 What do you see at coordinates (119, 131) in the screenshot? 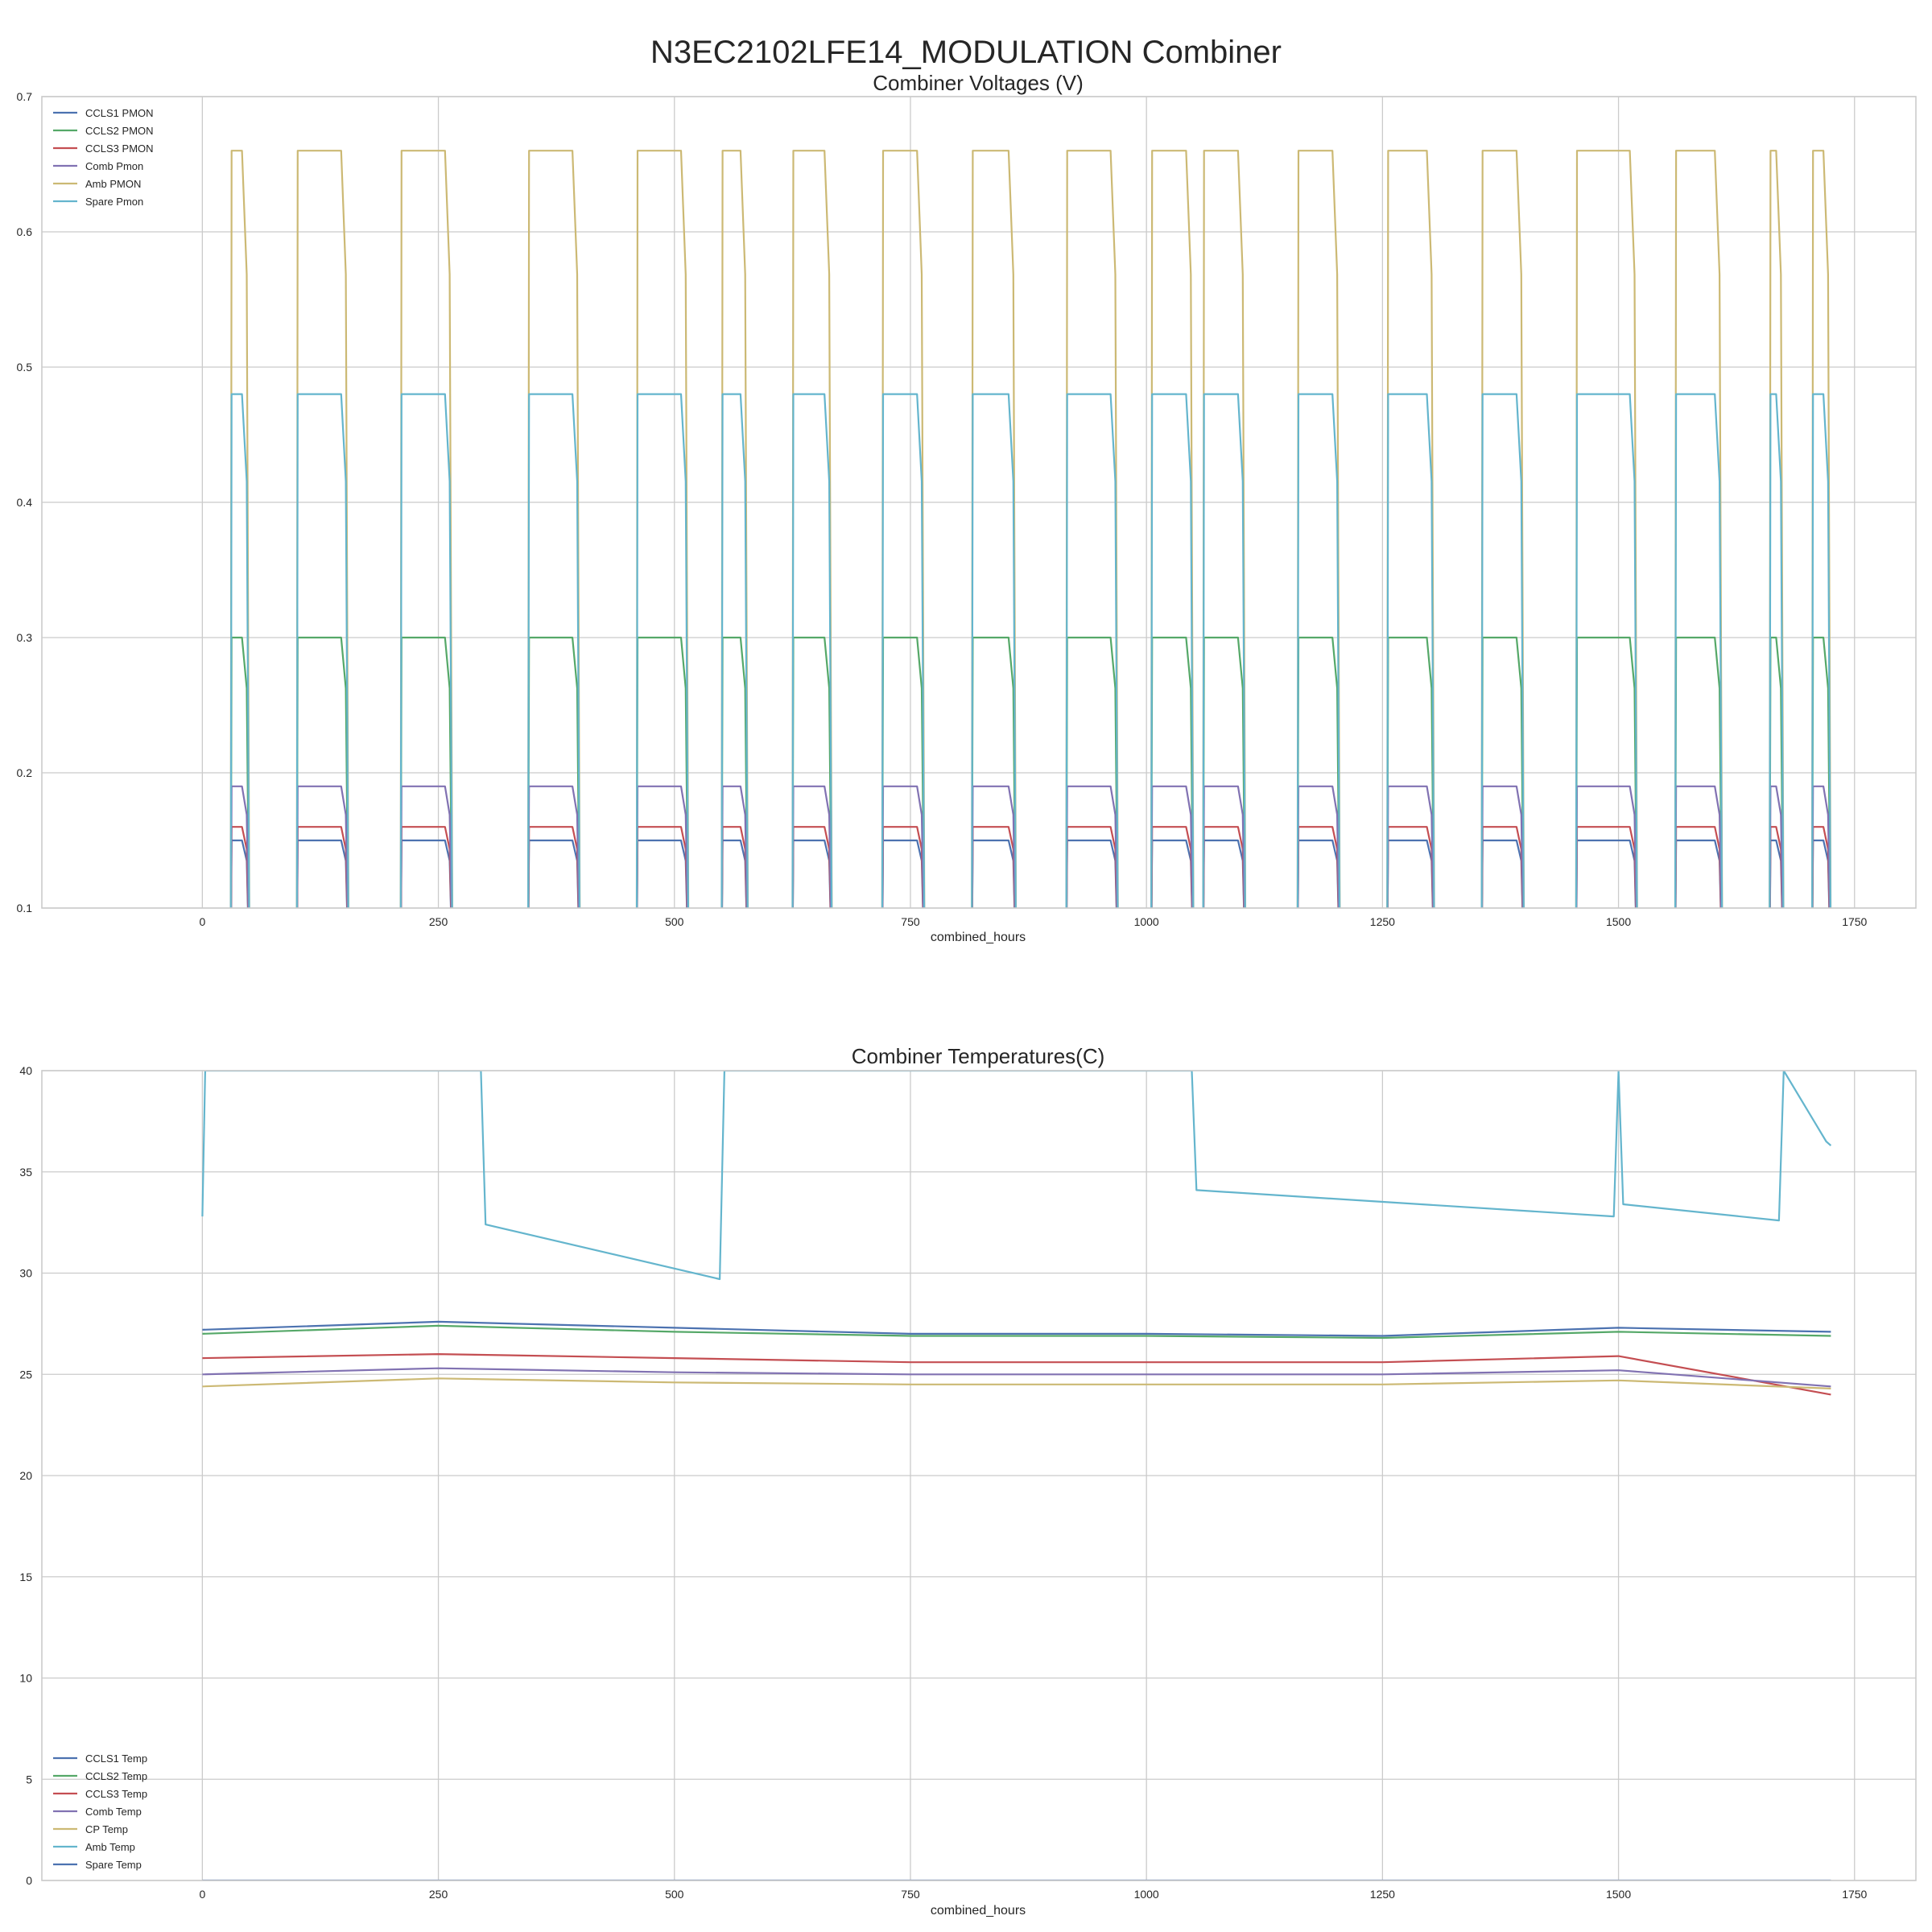
I see `voltage-legend-label: CCLS2 PMON` at bounding box center [119, 131].